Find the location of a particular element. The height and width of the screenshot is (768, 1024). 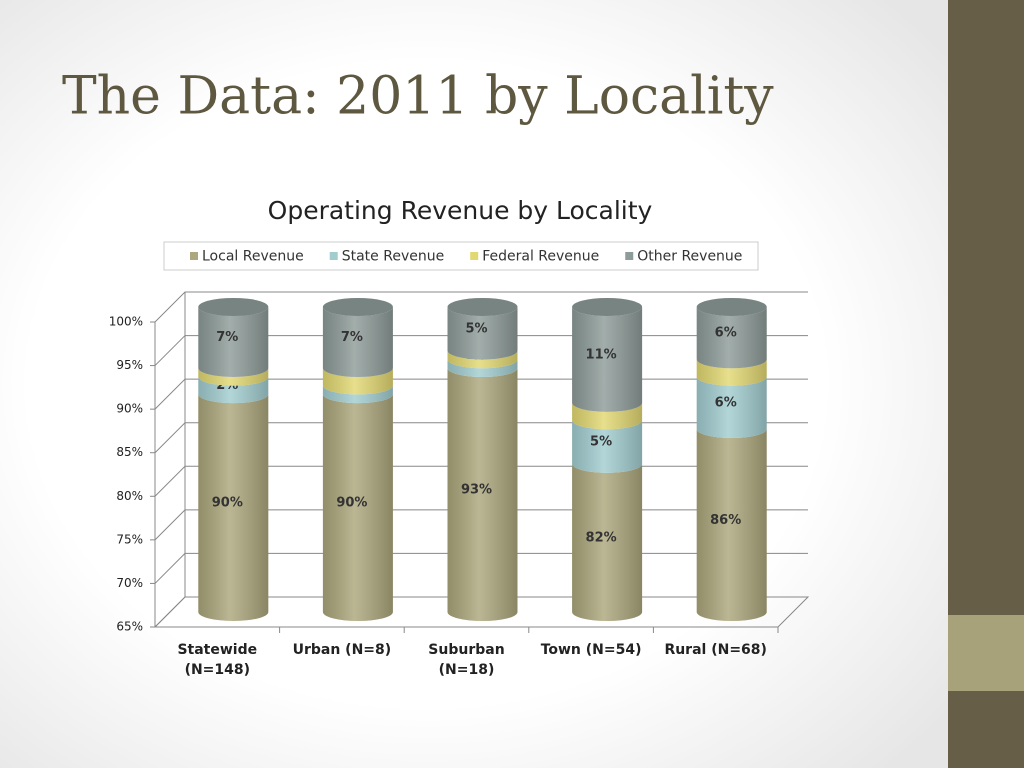

data-label: 82% is located at coordinates (601, 537).